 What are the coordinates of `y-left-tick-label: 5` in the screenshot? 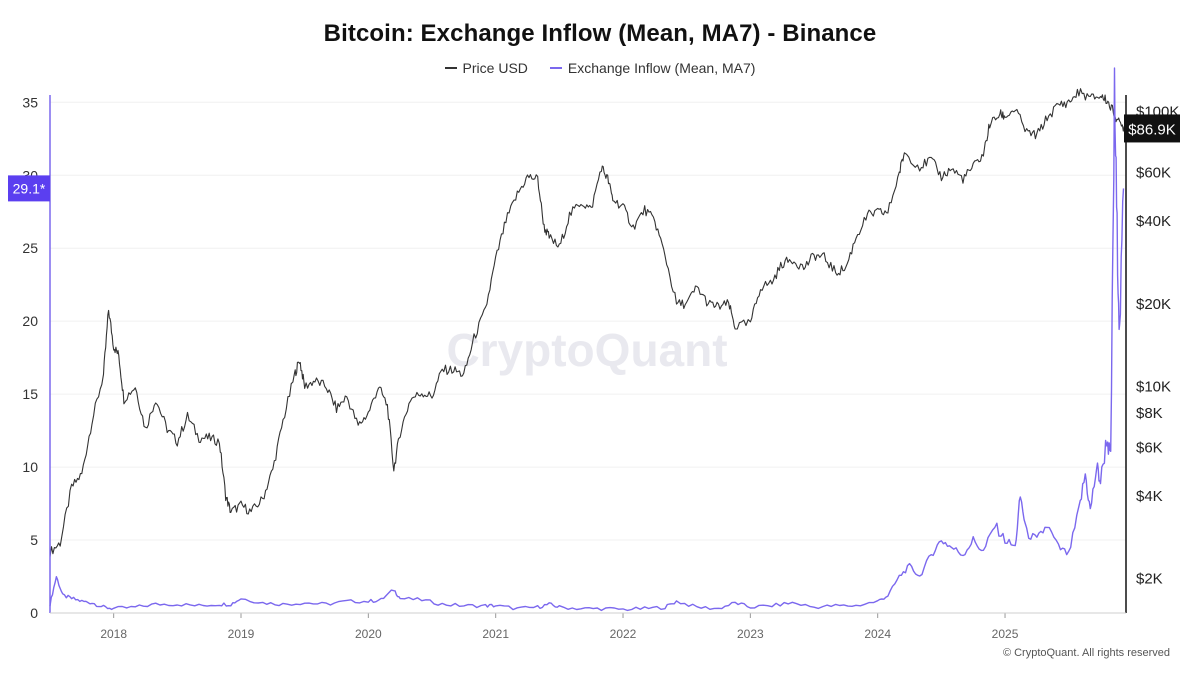 It's located at (34, 540).